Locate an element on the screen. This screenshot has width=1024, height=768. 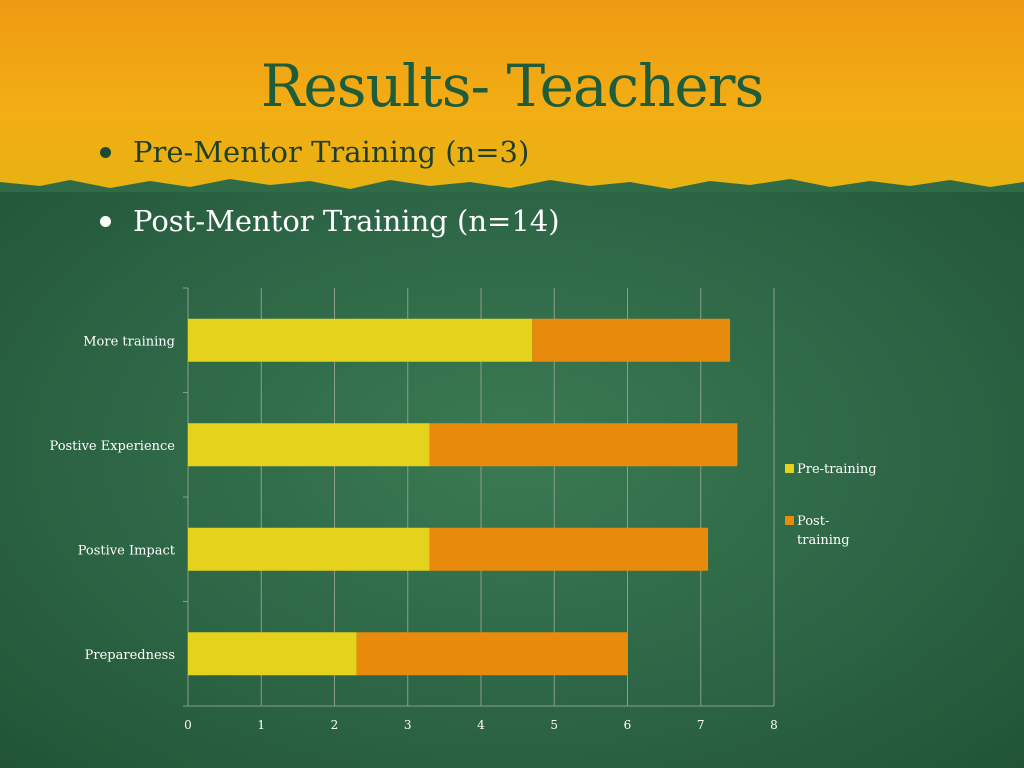
x-tick-label: 0 is located at coordinates (188, 725).